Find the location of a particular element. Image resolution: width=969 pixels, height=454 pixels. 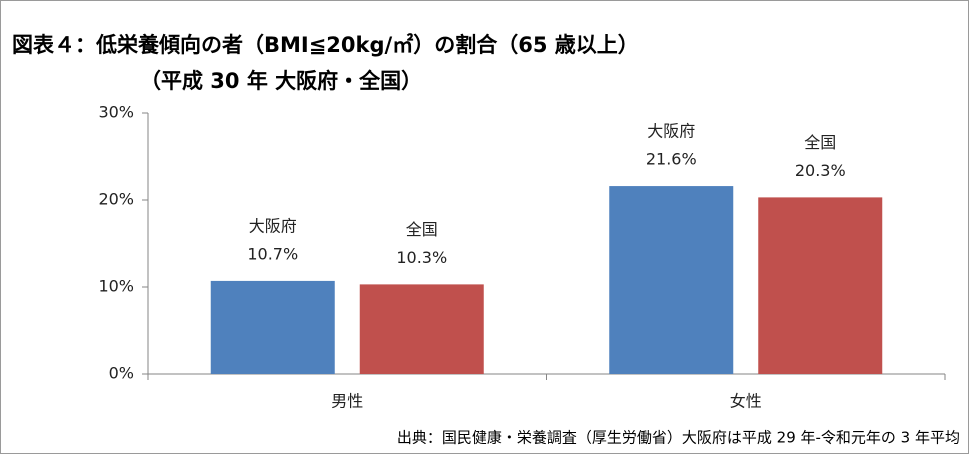

data-label: 10.3% is located at coordinates (421, 257).